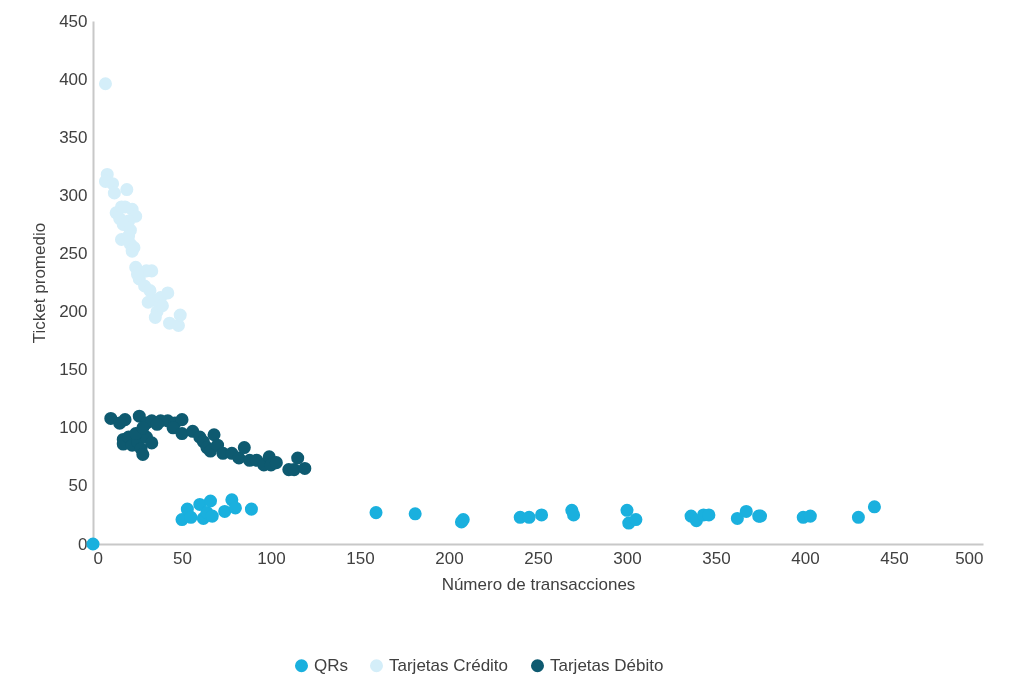 This screenshot has height=679, width=1015. What do you see at coordinates (627, 558) in the screenshot?
I see `x-tick-label: 300` at bounding box center [627, 558].